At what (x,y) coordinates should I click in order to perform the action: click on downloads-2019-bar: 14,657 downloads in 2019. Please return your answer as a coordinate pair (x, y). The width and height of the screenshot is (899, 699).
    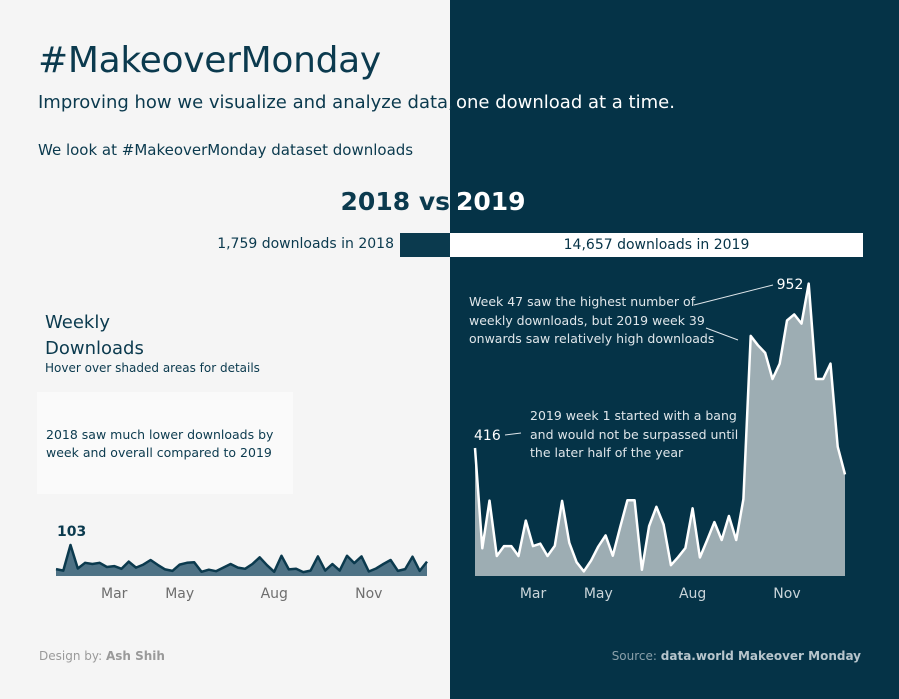
    Looking at the image, I should click on (656, 245).